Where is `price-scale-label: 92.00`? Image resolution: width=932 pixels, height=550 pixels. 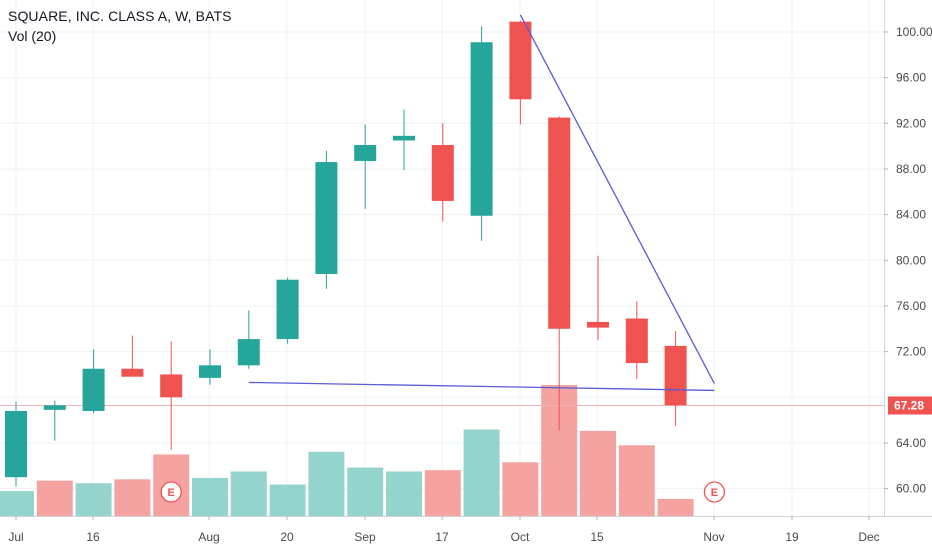 price-scale-label: 92.00 is located at coordinates (911, 123).